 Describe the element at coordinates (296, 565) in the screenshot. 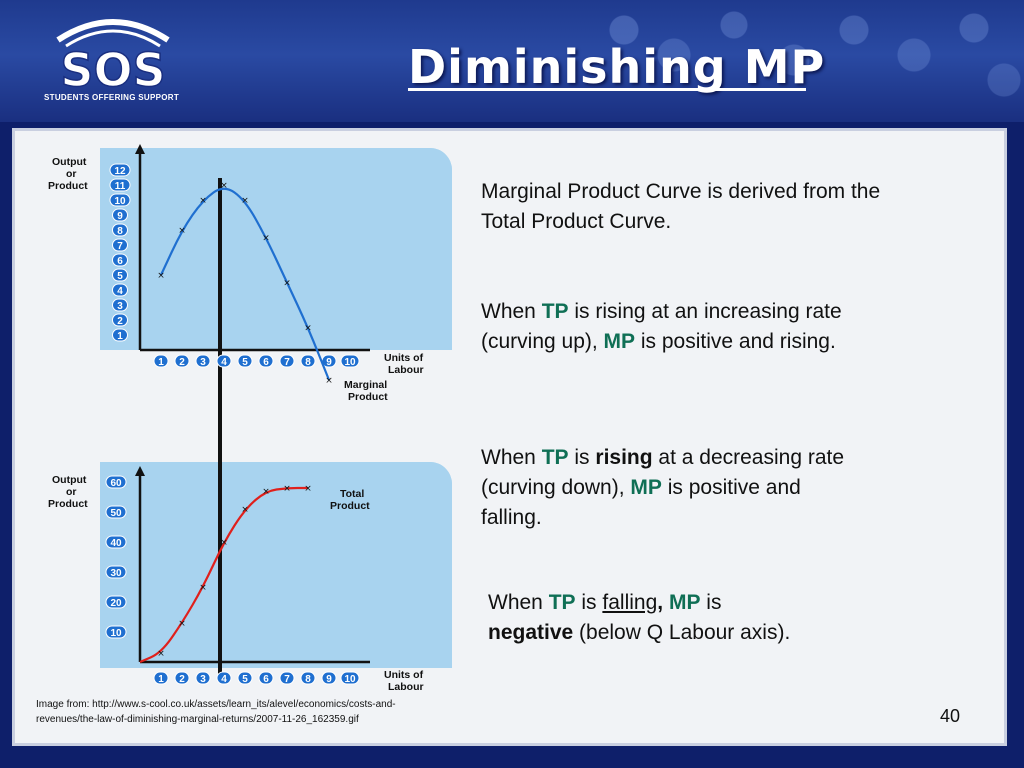

I see `tp-plot-fill` at that location.